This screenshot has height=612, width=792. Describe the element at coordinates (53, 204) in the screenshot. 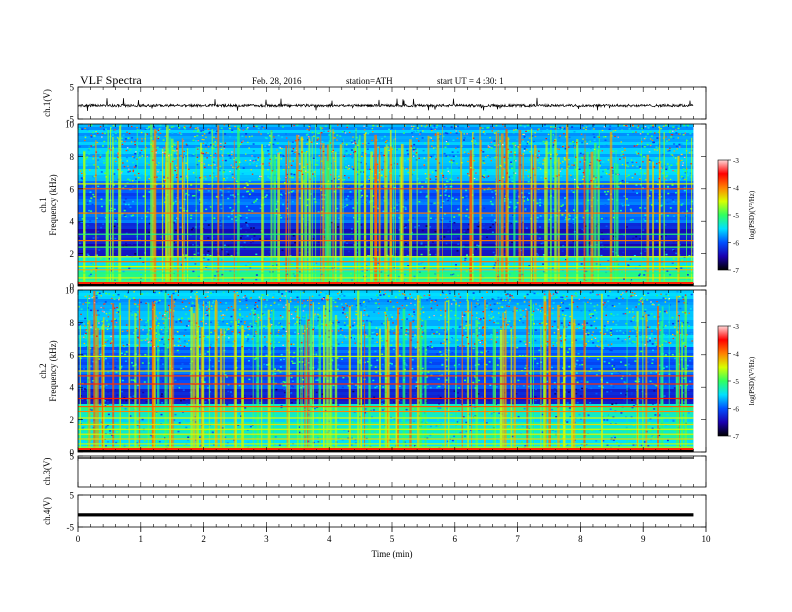

I see `ch1_spectrogram-ylabel: Frequency (kHz)` at that location.